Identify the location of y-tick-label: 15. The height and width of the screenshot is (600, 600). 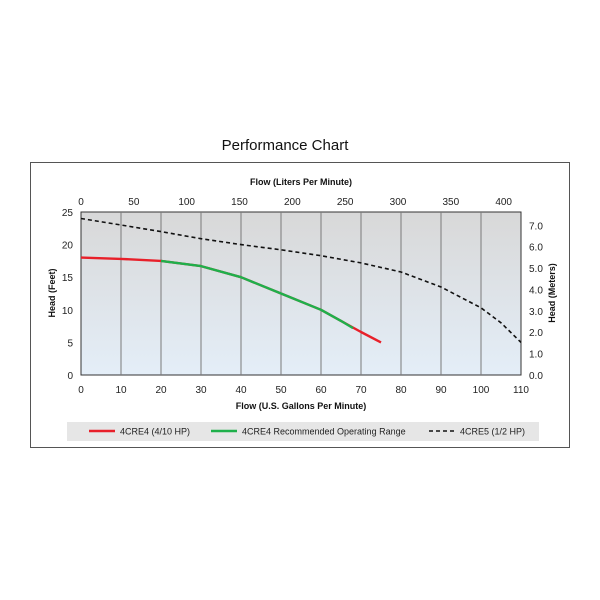
(68, 278).